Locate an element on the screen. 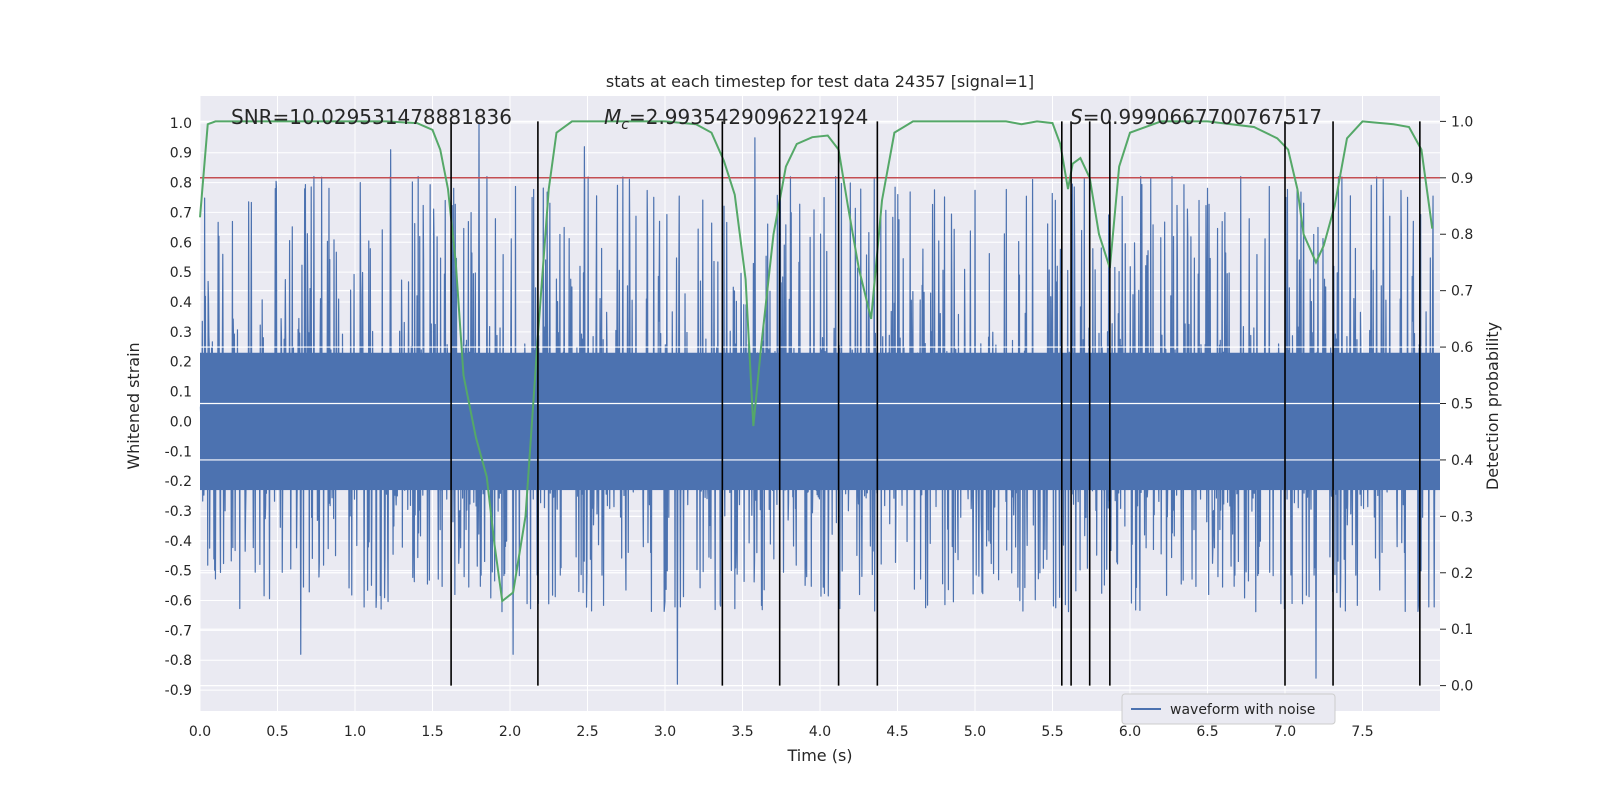 The height and width of the screenshot is (800, 1600). x-tick-label: 1.5 is located at coordinates (432, 732).